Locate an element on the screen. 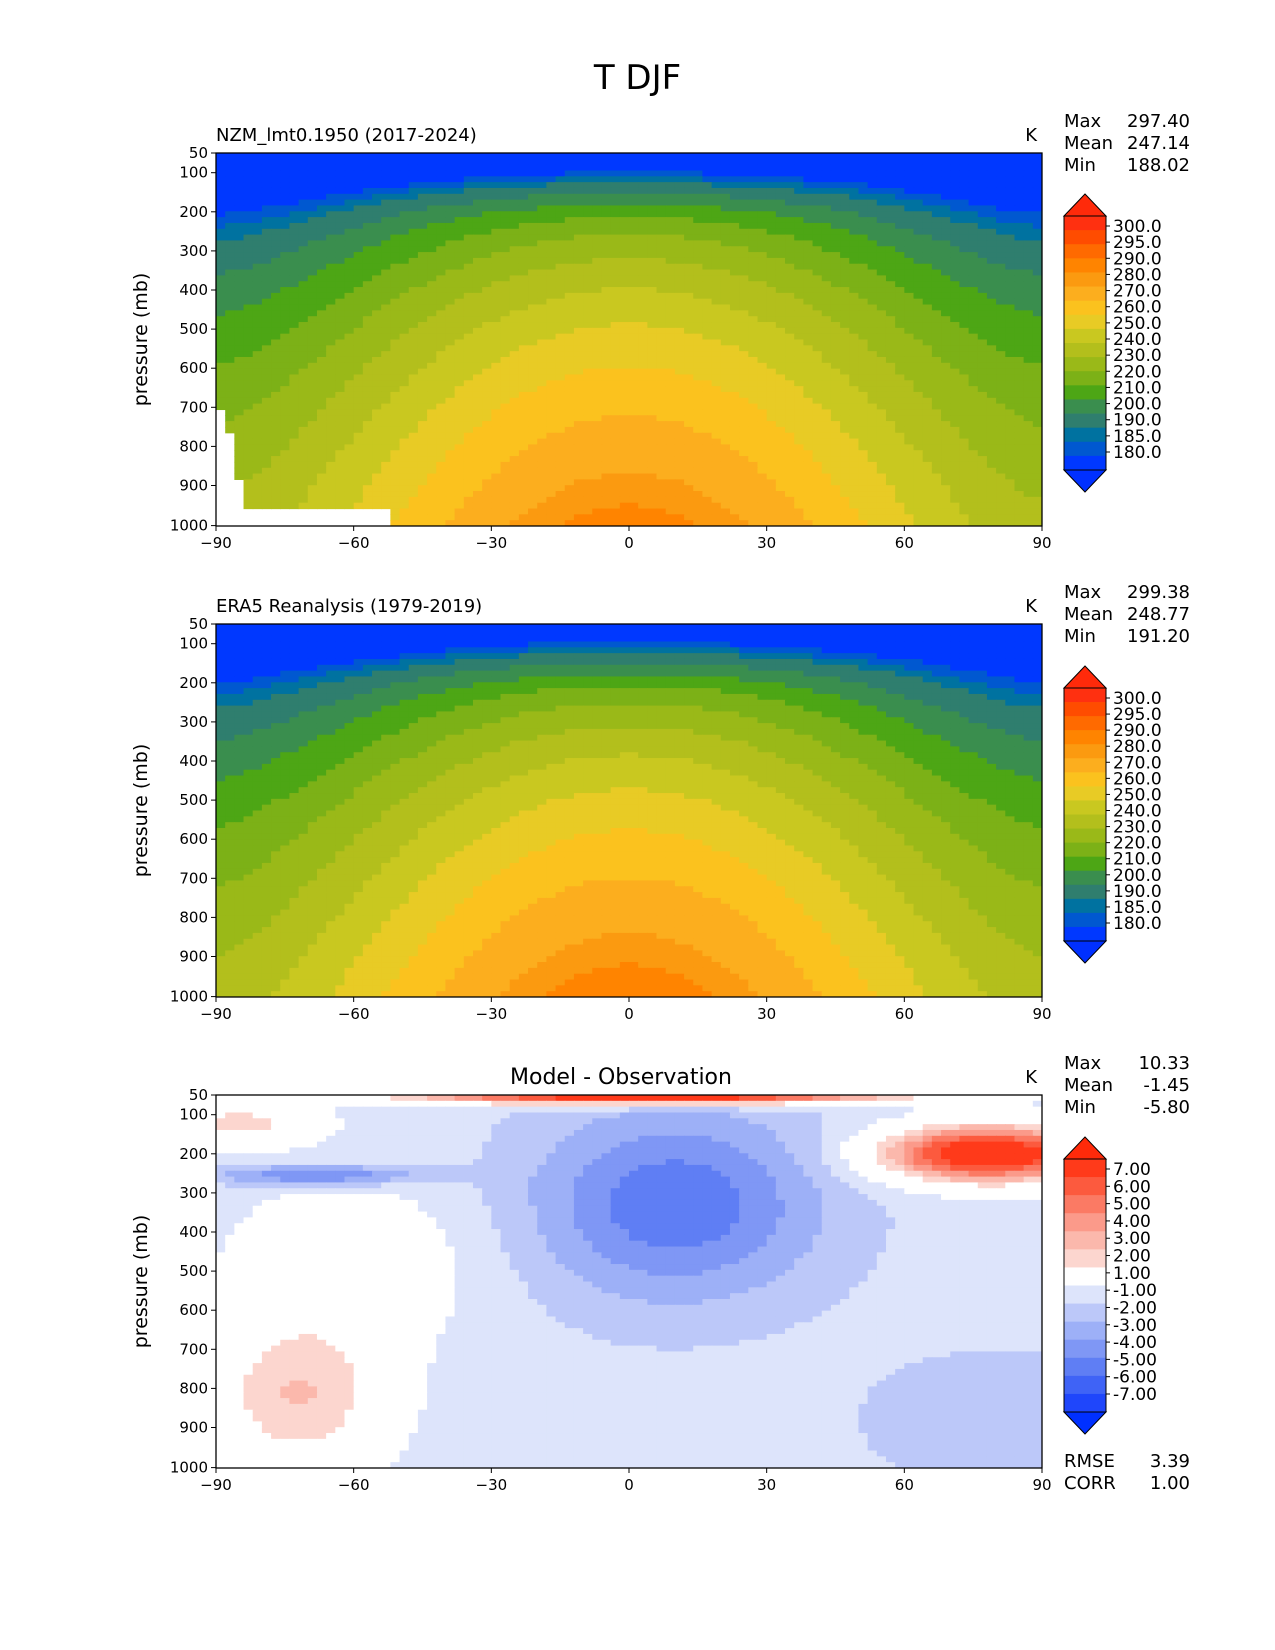 The image size is (1275, 1650). y-tick-label: 50 is located at coordinates (198, 153).